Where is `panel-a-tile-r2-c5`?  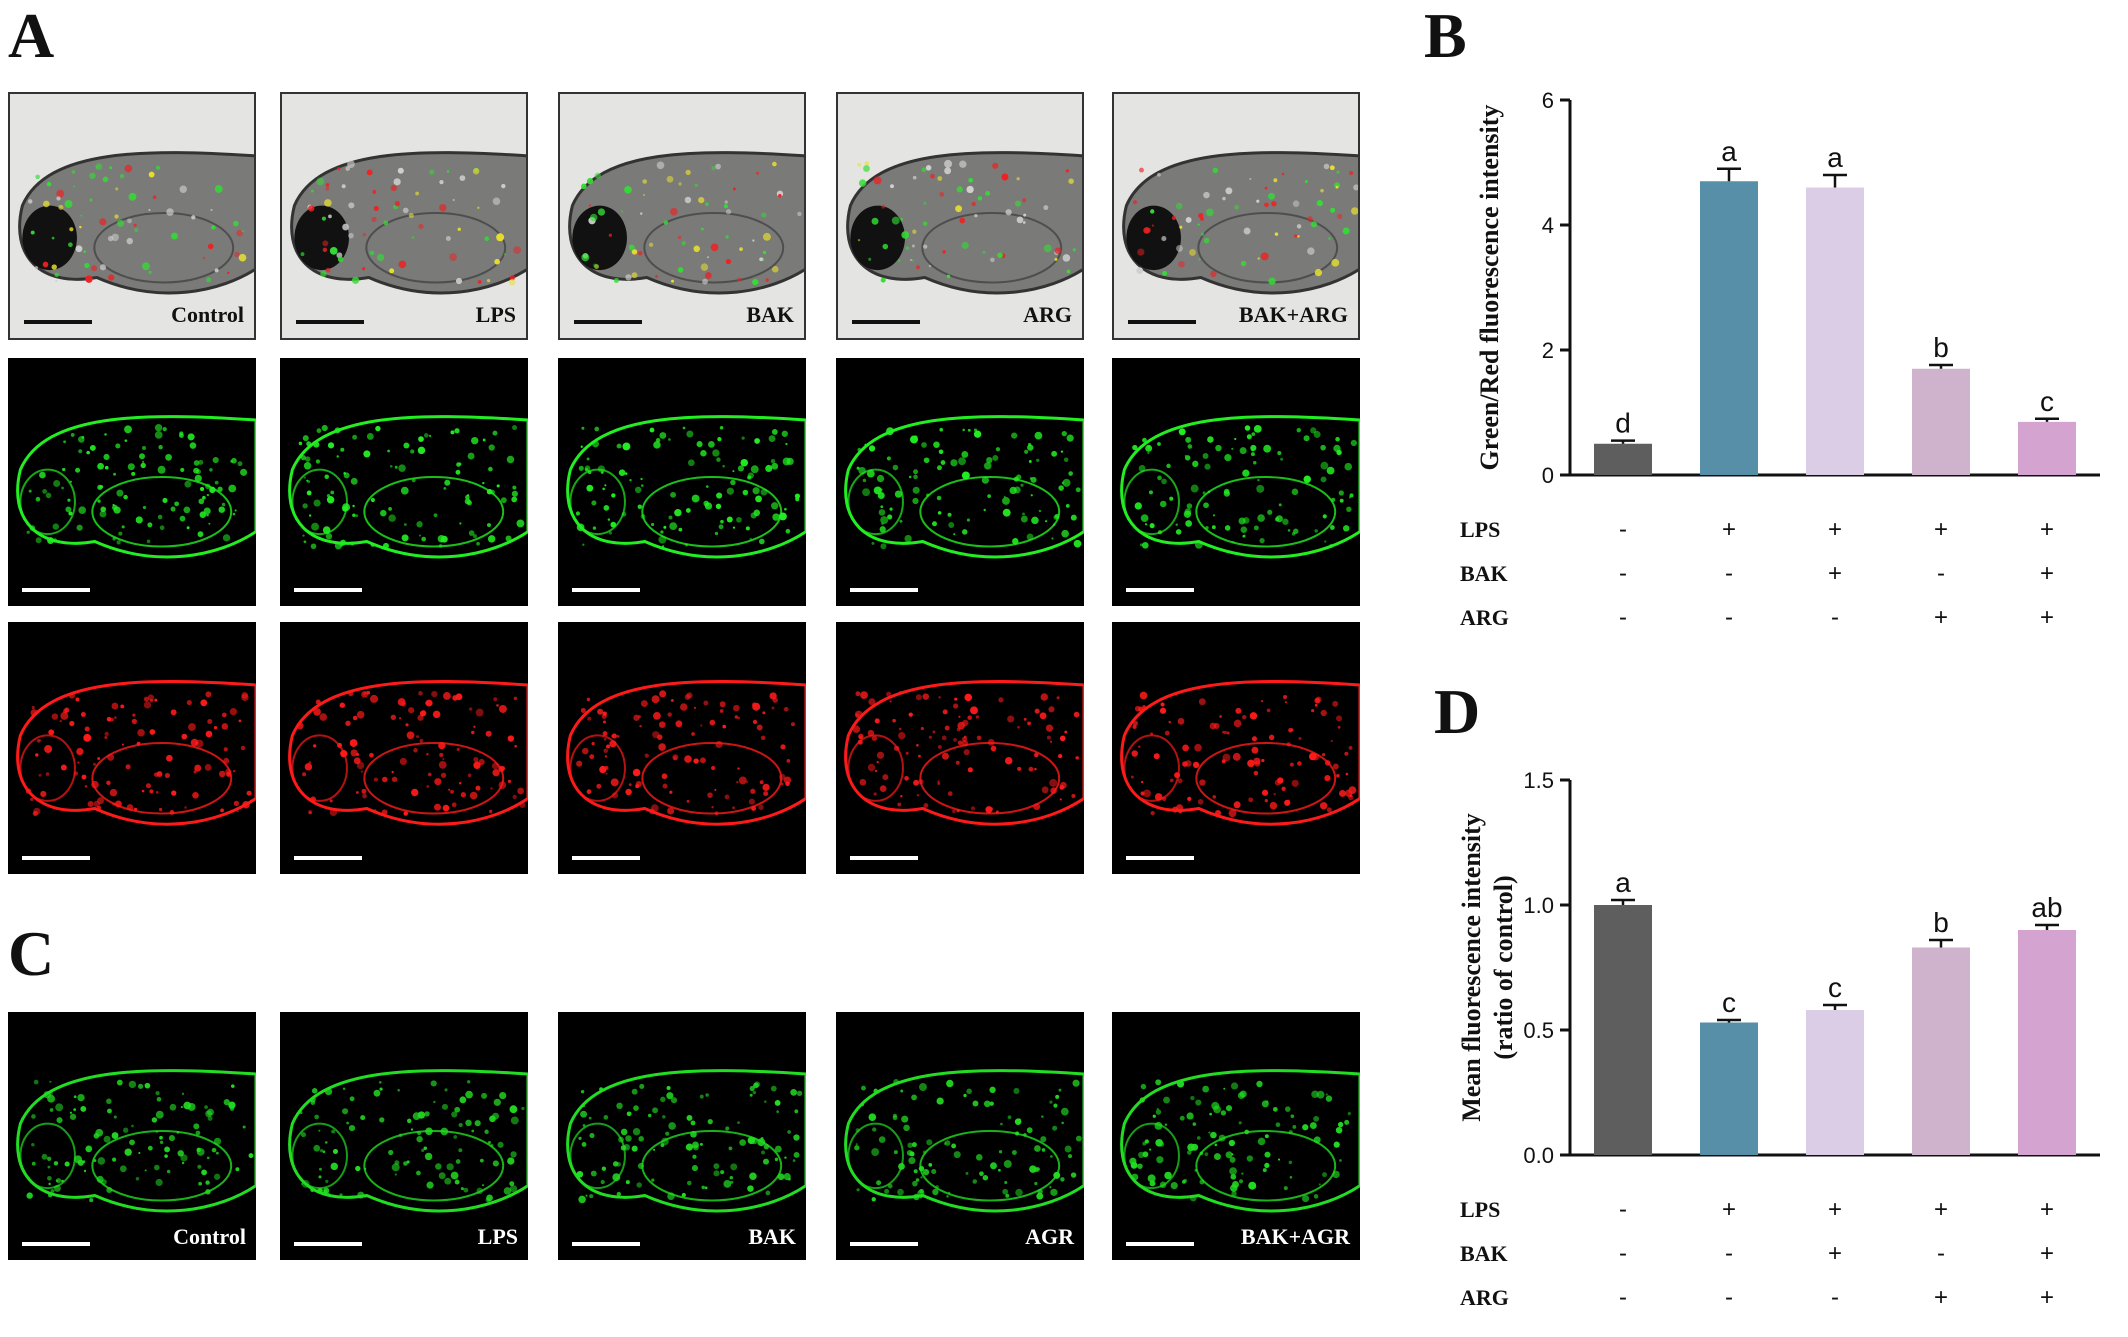 panel-a-tile-r2-c5 is located at coordinates (1236, 482).